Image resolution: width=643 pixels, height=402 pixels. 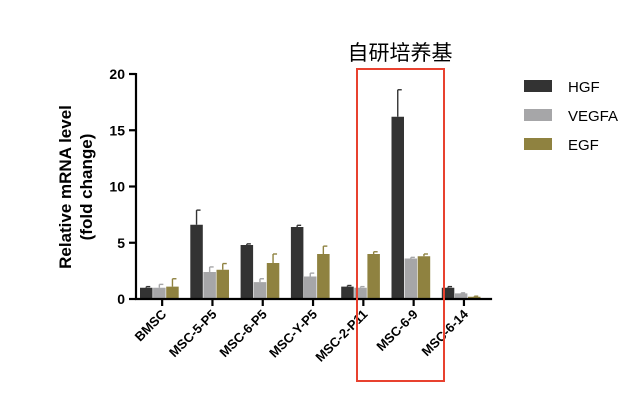 What do you see at coordinates (121, 243) in the screenshot?
I see `y-tick-label-5: 5` at bounding box center [121, 243].